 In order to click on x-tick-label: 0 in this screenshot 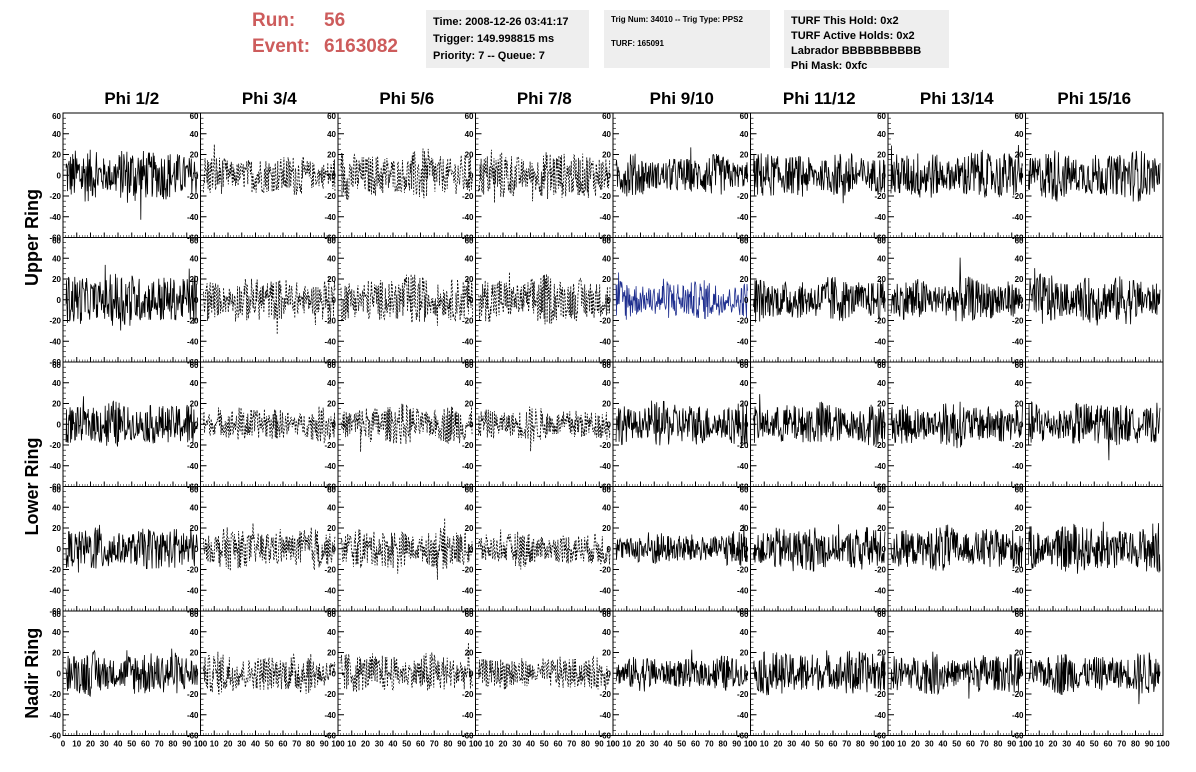, I will do `click(888, 744)`.